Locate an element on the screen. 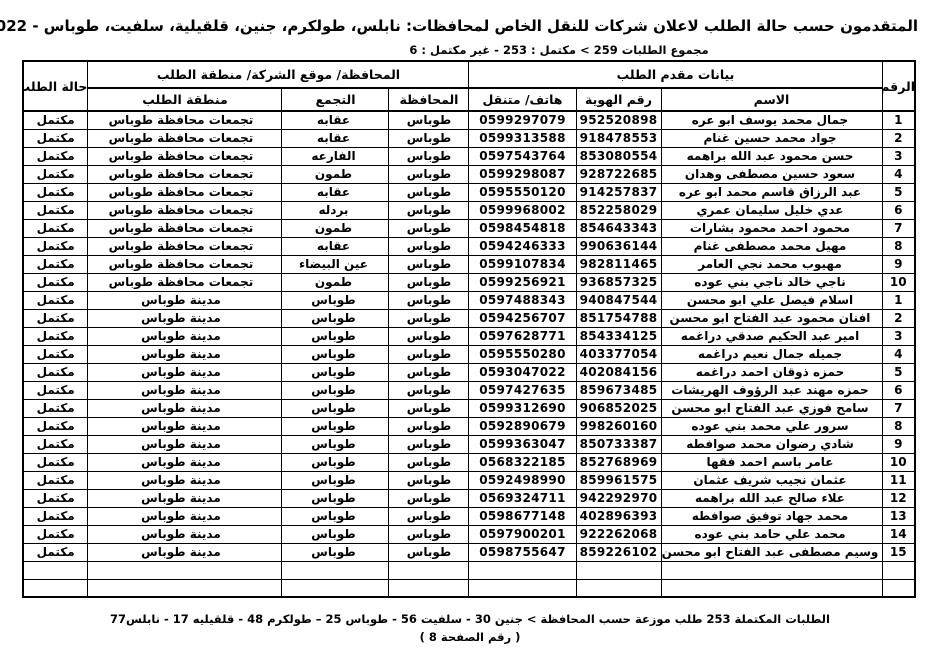 The image size is (940, 664). cell-phone is located at coordinates (522, 570).